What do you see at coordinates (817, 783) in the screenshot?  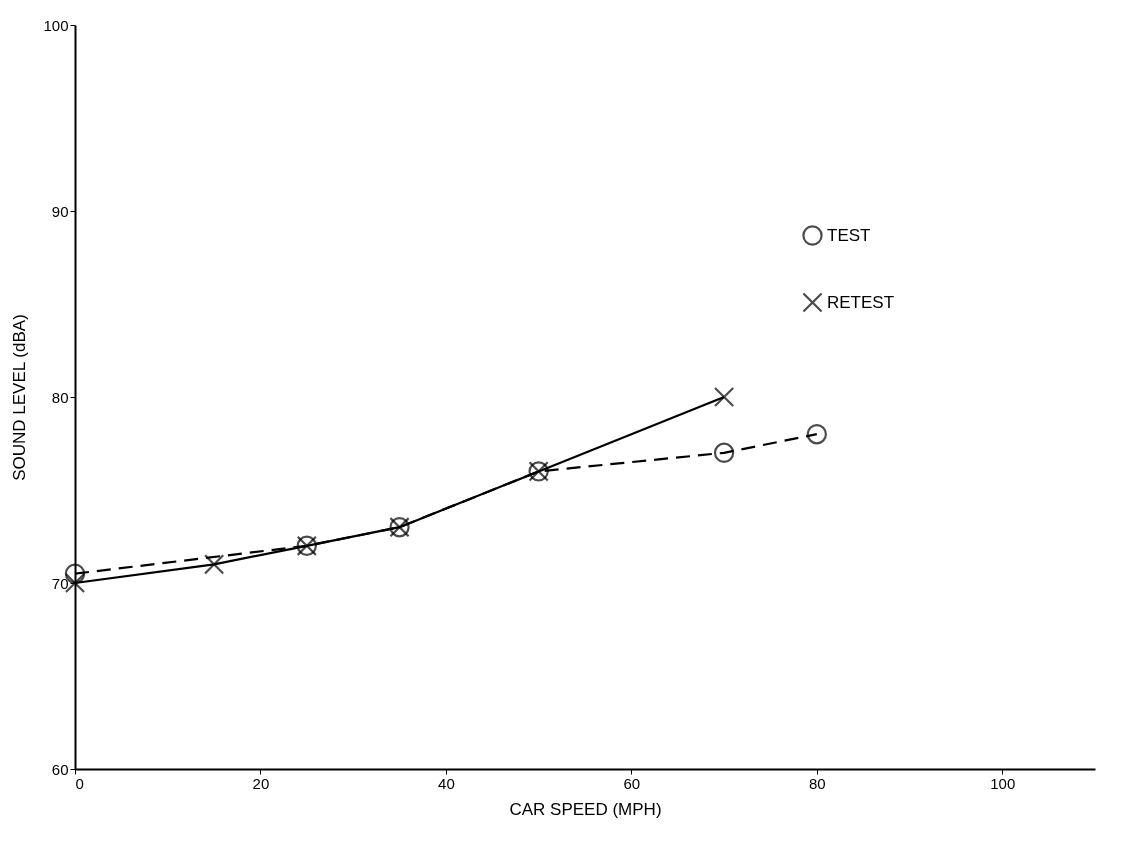 I see `x-tick-label: 80` at bounding box center [817, 783].